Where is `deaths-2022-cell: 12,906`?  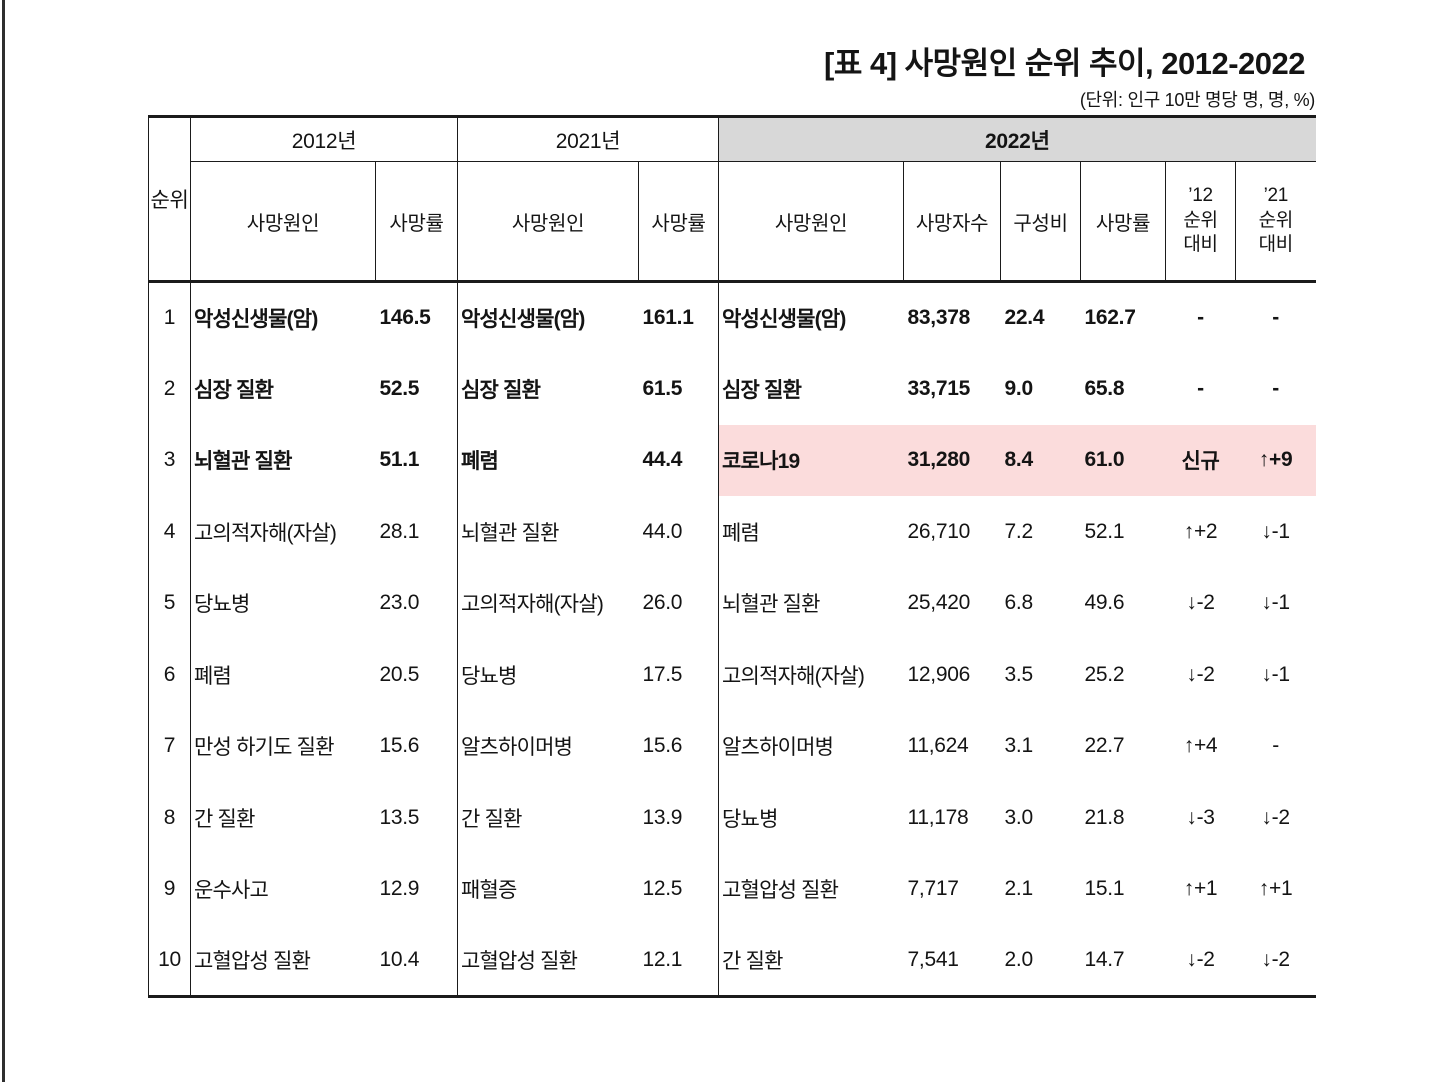 deaths-2022-cell: 12,906 is located at coordinates (939, 674).